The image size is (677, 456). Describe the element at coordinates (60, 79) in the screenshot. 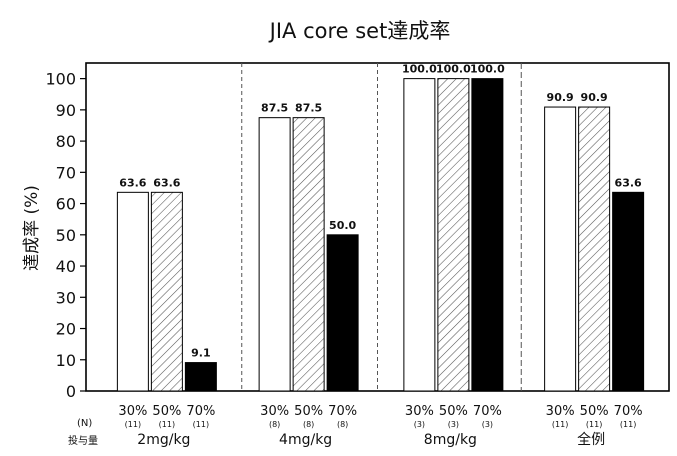

I see `y-tick-label: 100` at that location.